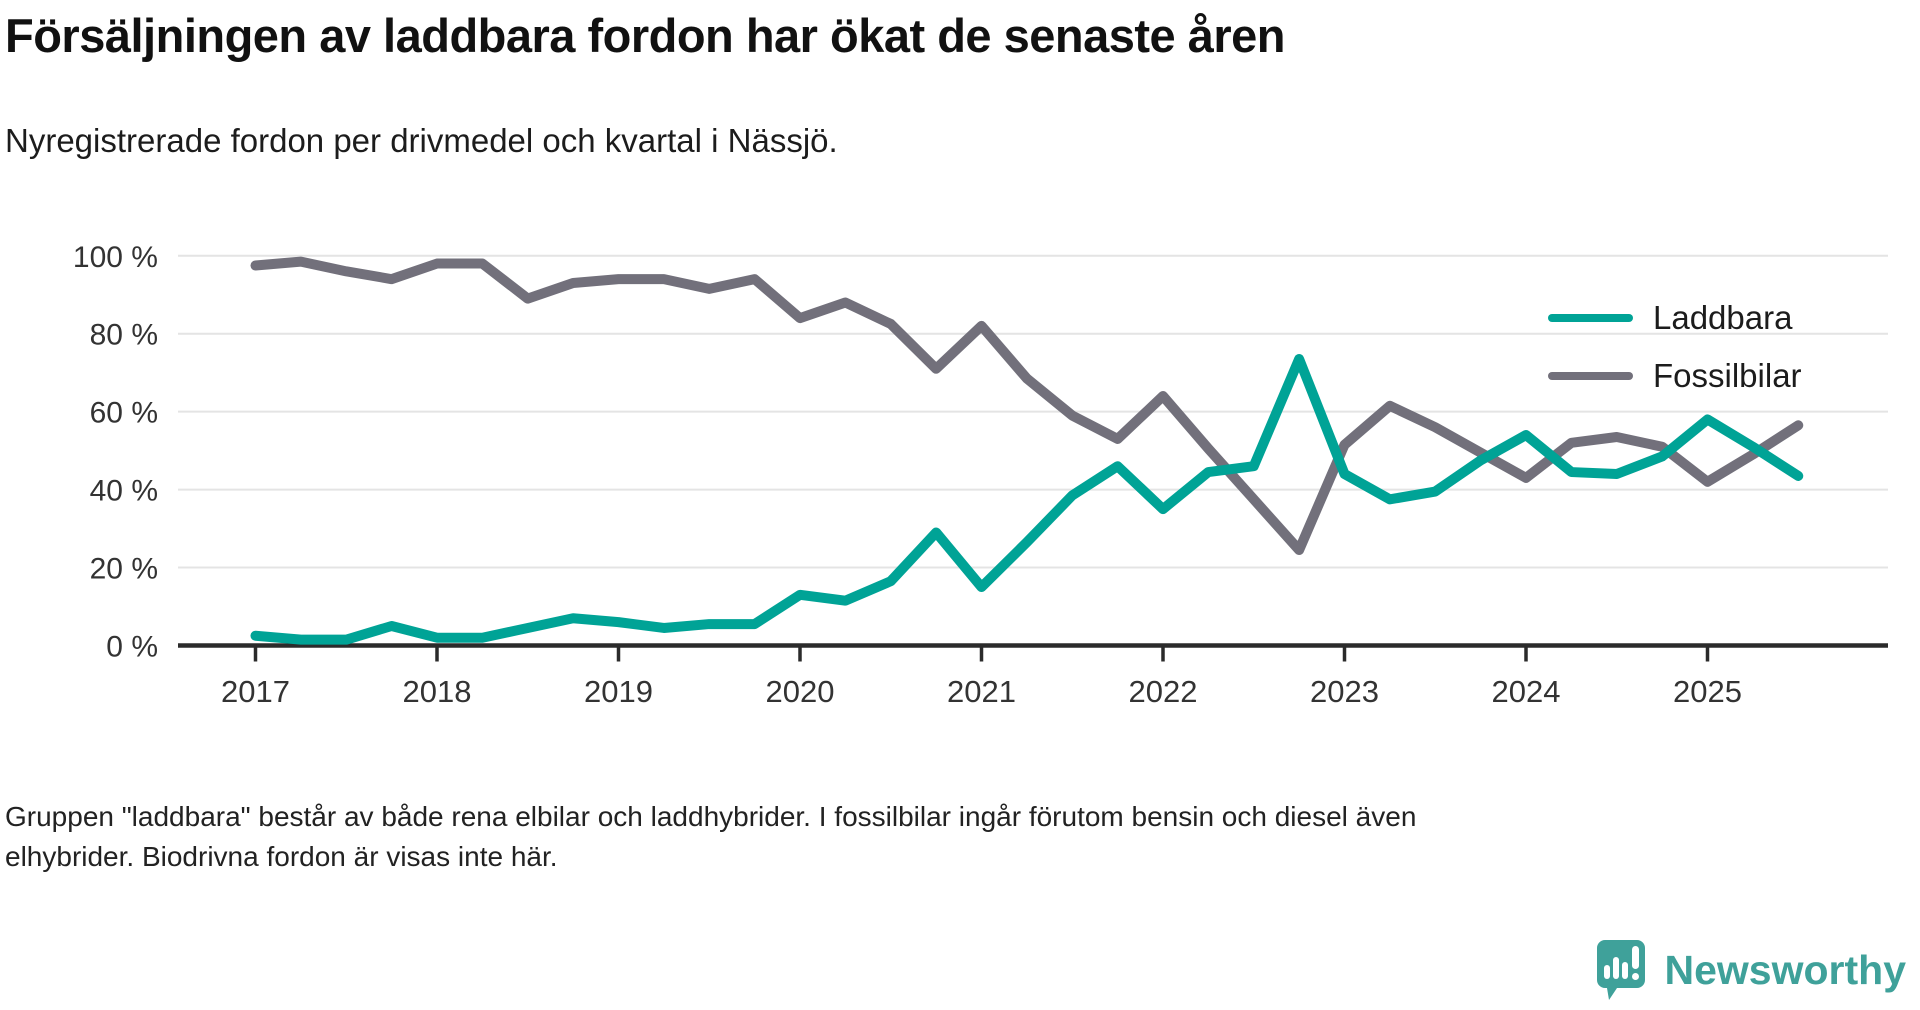 The width and height of the screenshot is (1920, 1010). I want to click on y-axis-tick-label: 0 %, so click(132, 647).